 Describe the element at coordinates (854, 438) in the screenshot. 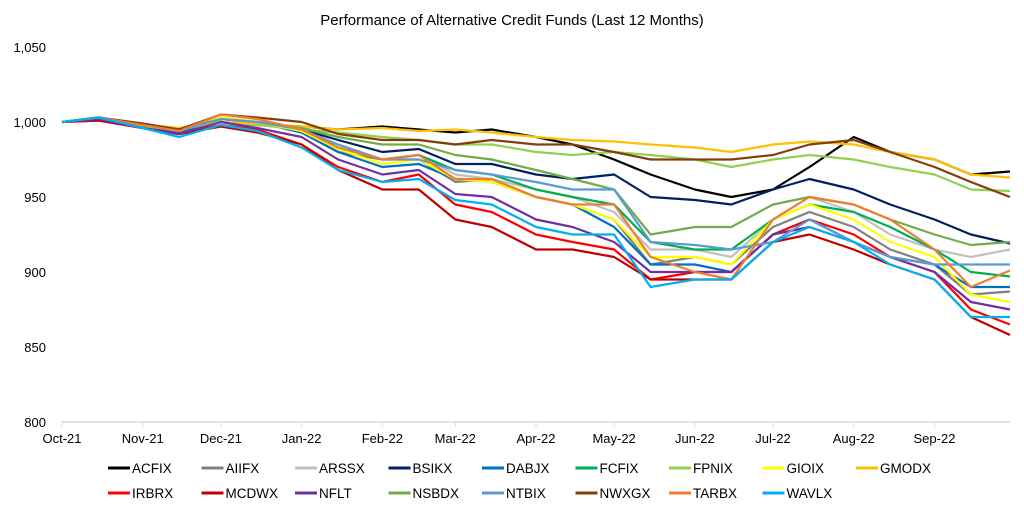

I see `x-tick-label: Aug-22` at that location.